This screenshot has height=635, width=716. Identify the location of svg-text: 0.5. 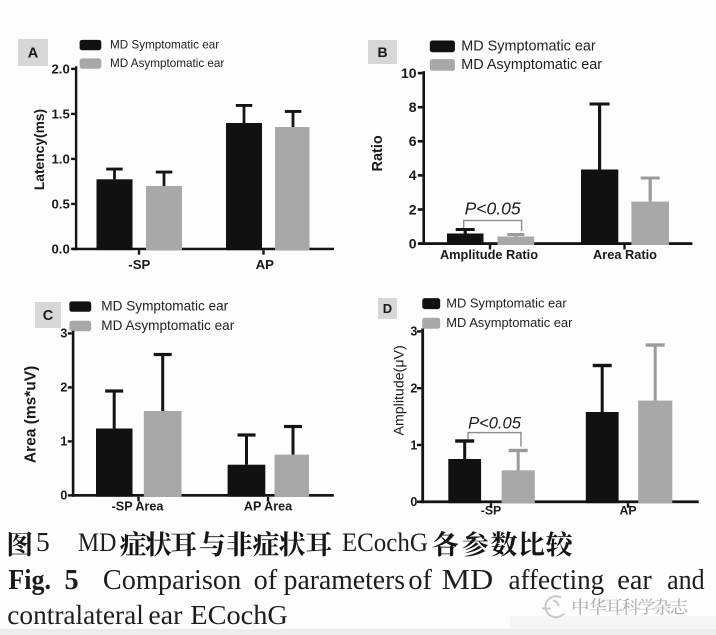
(60, 204).